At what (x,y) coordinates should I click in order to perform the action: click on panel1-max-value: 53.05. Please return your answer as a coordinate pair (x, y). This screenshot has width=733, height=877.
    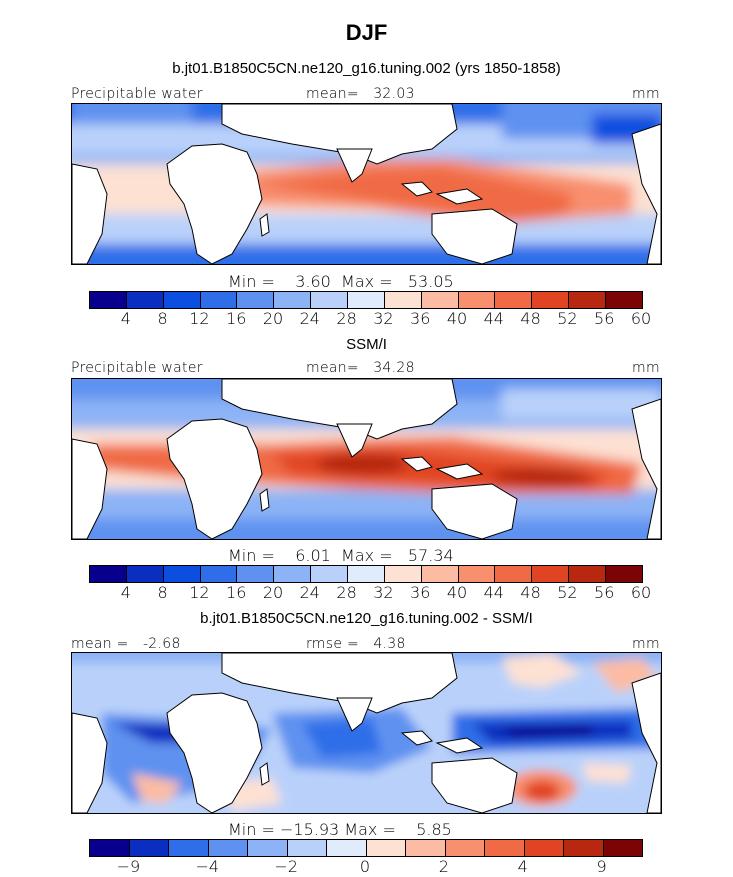
    Looking at the image, I should click on (430, 281).